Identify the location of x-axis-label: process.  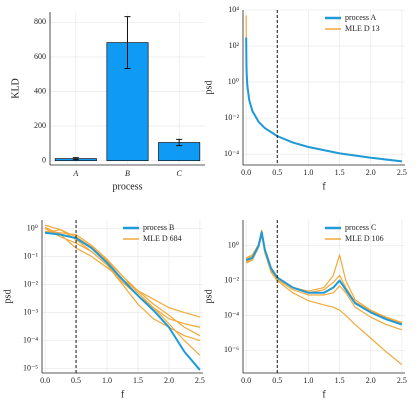
(128, 186).